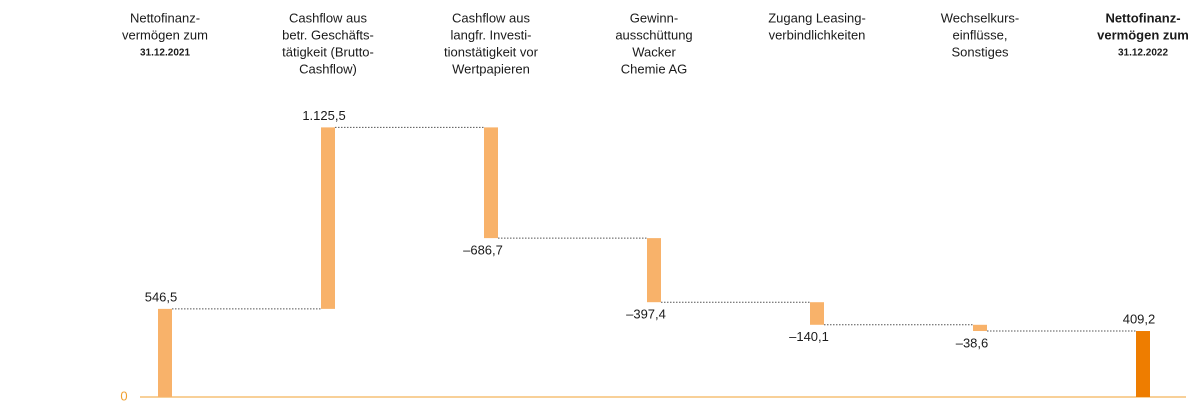  What do you see at coordinates (809, 336) in the screenshot?
I see `value-label: –140,1` at bounding box center [809, 336].